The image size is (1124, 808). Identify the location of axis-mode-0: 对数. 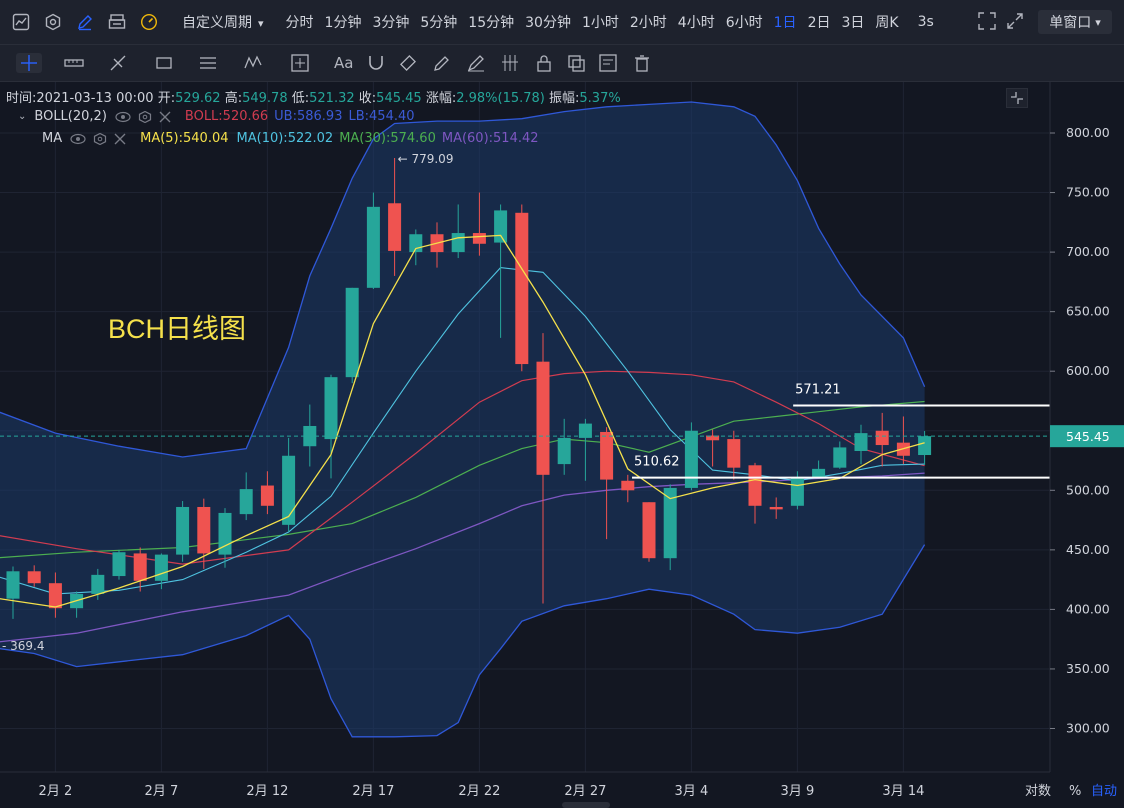
(1038, 791).